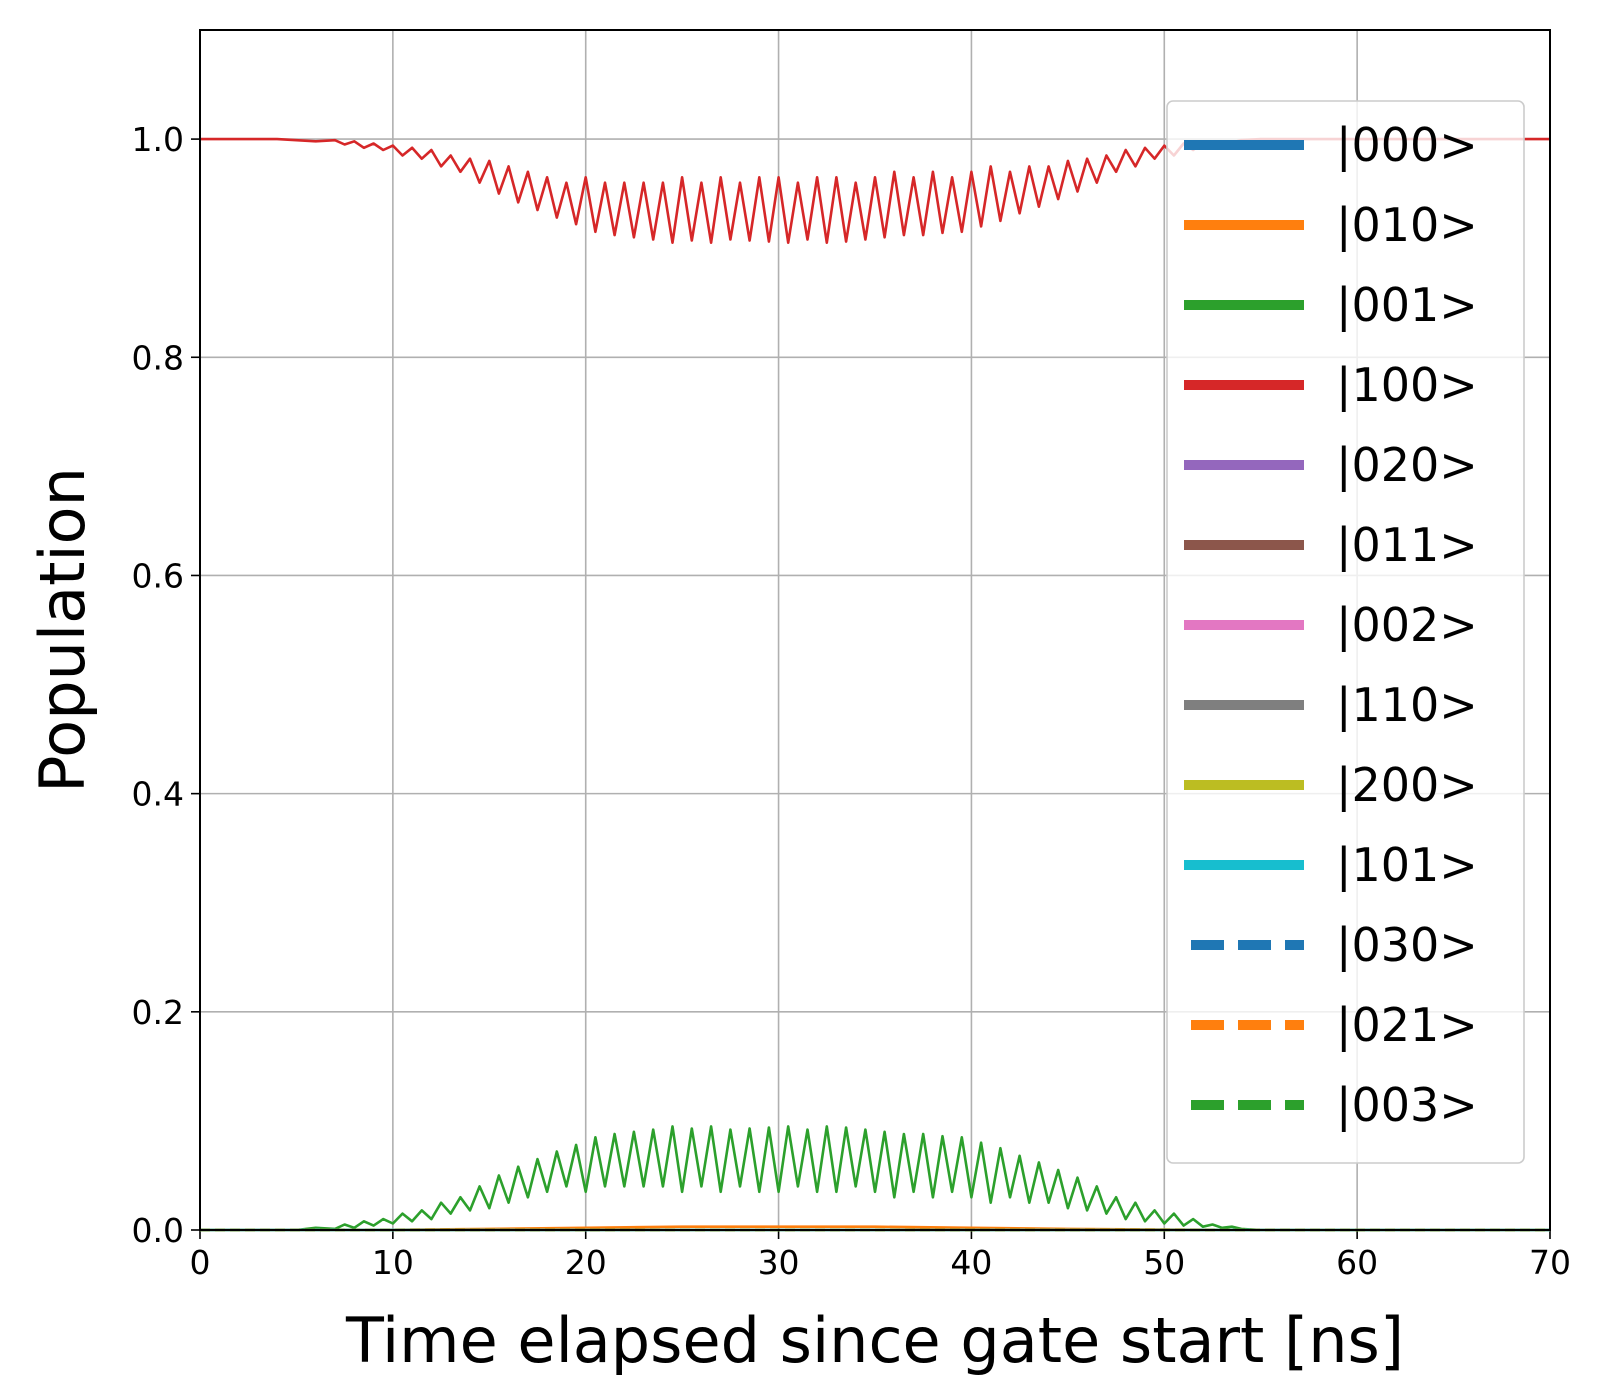  Describe the element at coordinates (158, 139) in the screenshot. I see `y-tick-label: 1.0` at that location.